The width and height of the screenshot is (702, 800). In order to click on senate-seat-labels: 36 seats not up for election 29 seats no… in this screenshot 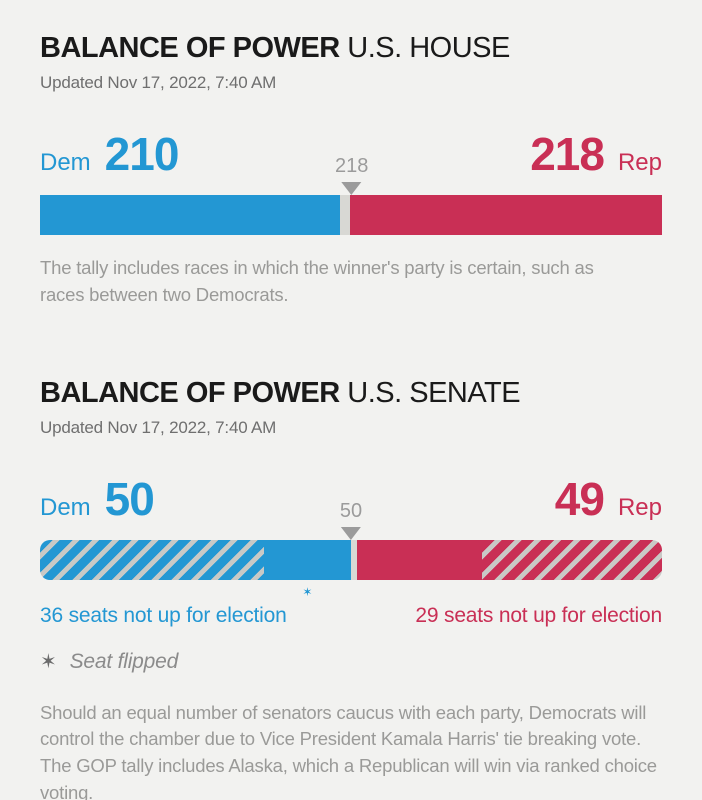, I will do `click(351, 616)`.